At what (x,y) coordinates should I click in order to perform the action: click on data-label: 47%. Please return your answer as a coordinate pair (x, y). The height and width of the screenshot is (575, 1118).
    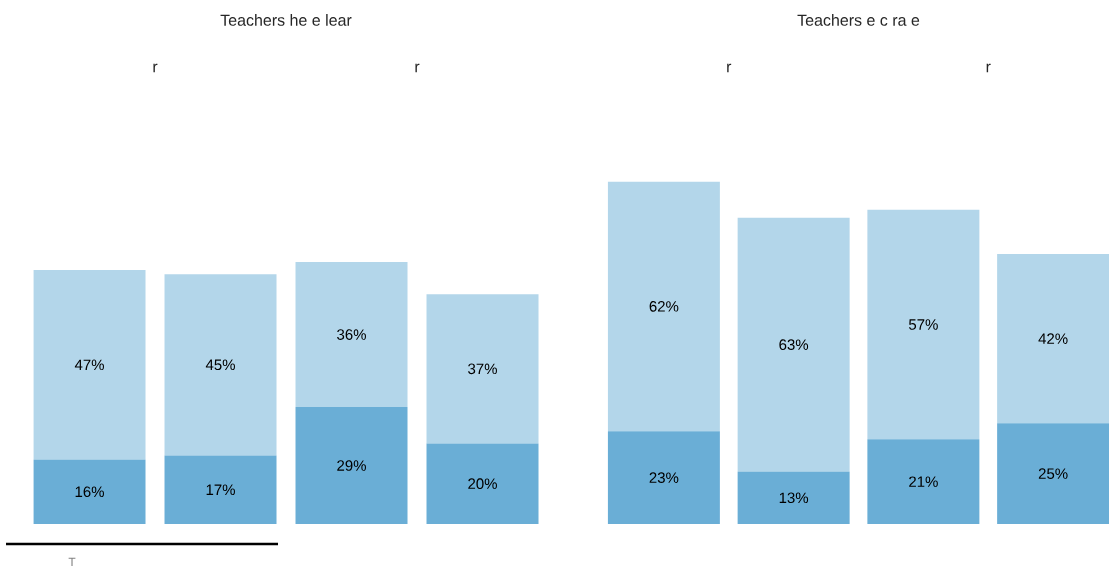
    Looking at the image, I should click on (89, 365).